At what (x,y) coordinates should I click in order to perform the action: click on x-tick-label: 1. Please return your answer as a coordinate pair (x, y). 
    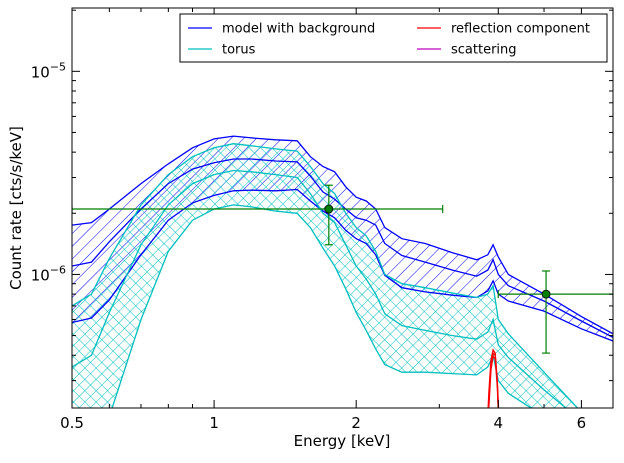
    Looking at the image, I should click on (214, 423).